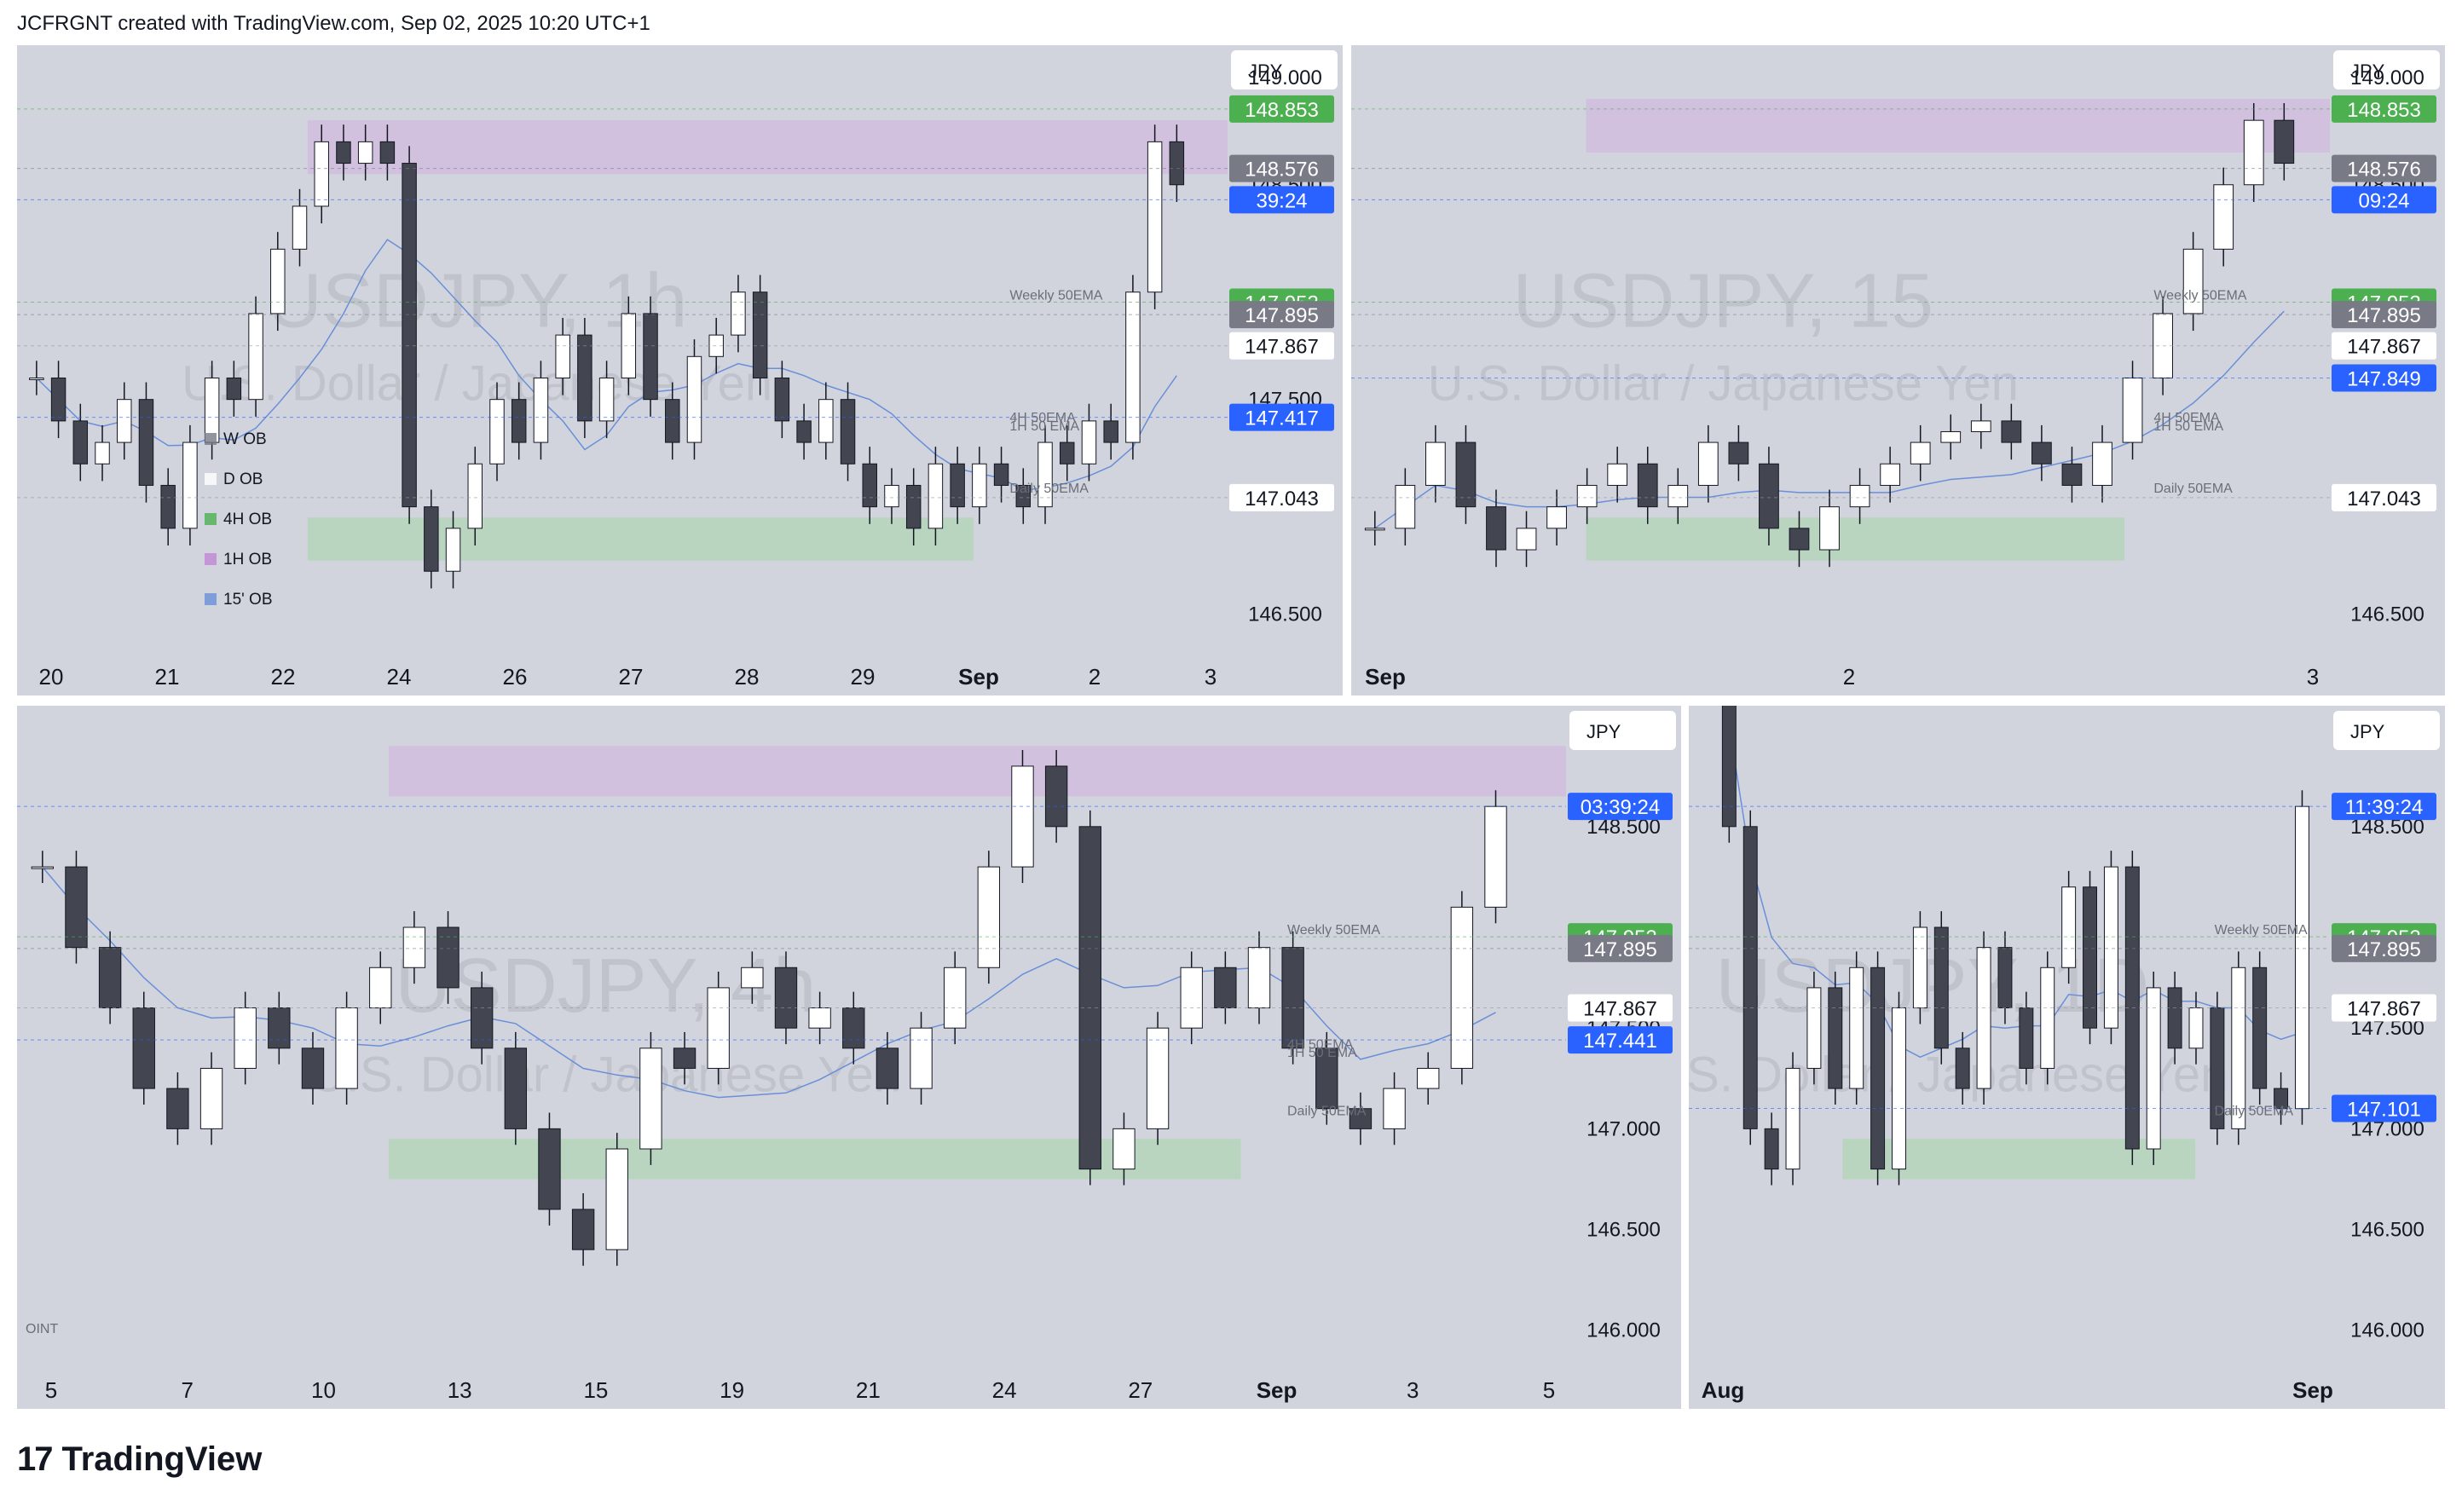  Describe the element at coordinates (595, 1390) in the screenshot. I see `x-tick-label: 15` at that location.